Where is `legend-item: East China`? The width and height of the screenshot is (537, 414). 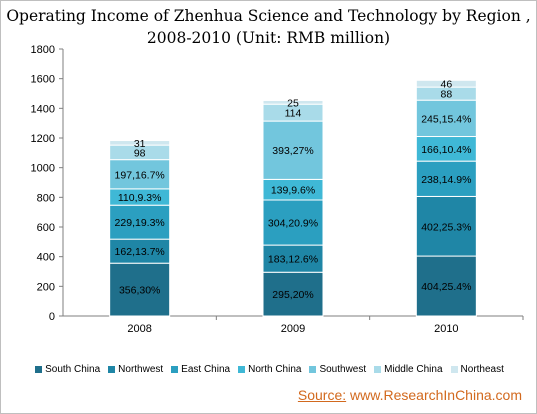
legend-item: East China is located at coordinates (200, 369).